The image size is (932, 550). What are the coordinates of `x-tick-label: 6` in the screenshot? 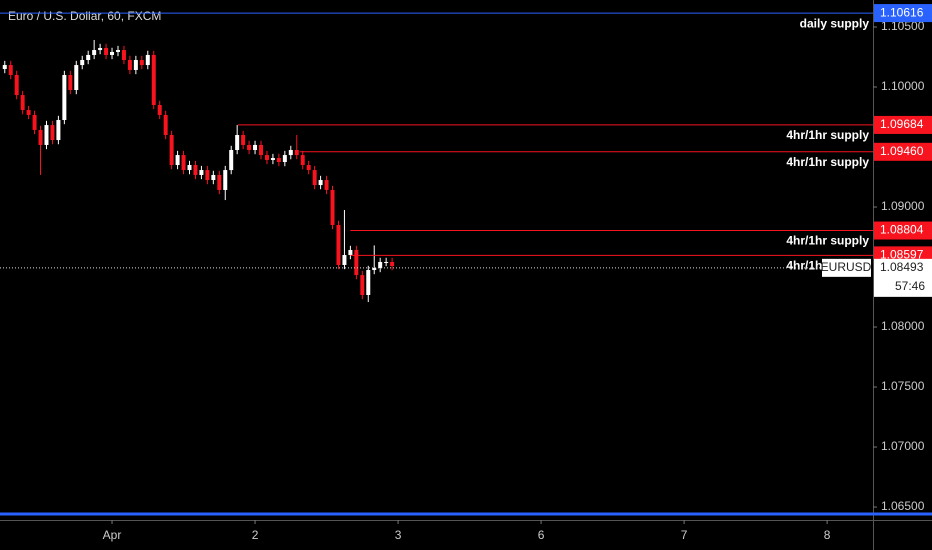 It's located at (541, 535).